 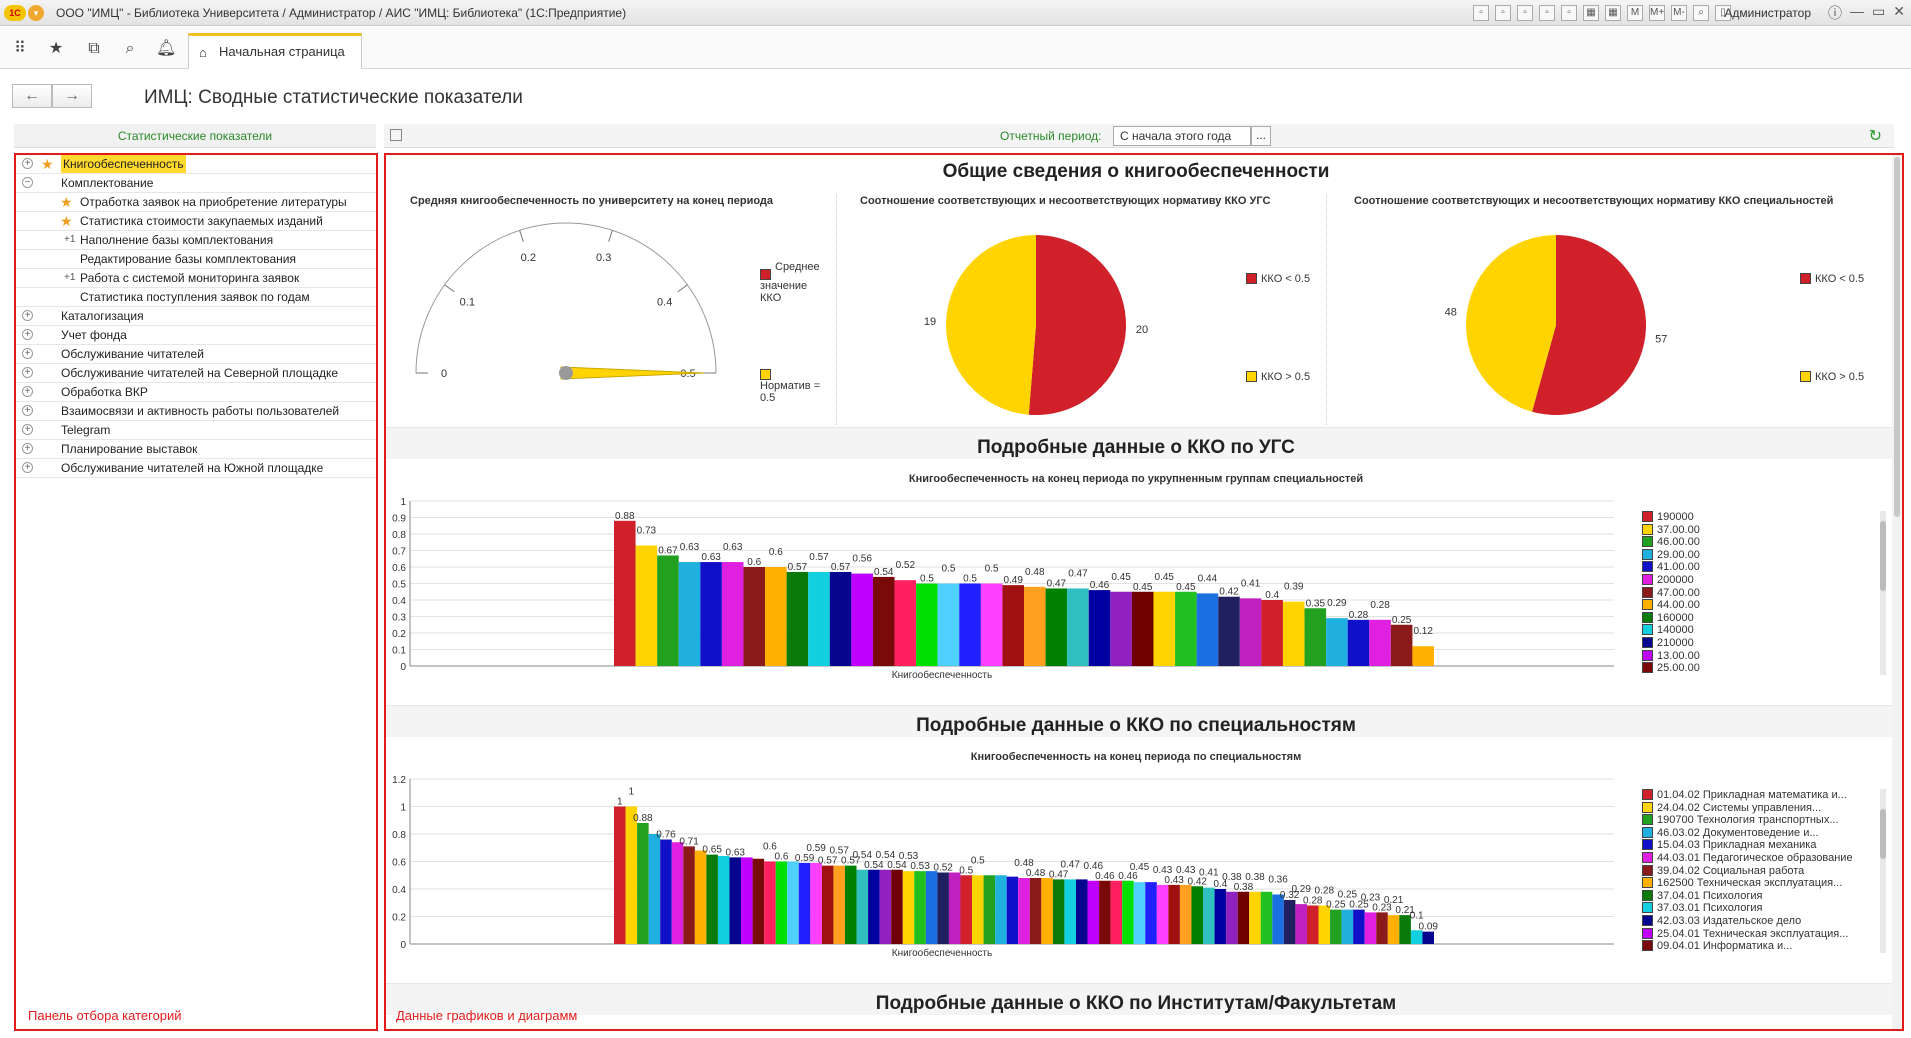 What do you see at coordinates (27, 182) in the screenshot?
I see `collapse-icon: −` at bounding box center [27, 182].